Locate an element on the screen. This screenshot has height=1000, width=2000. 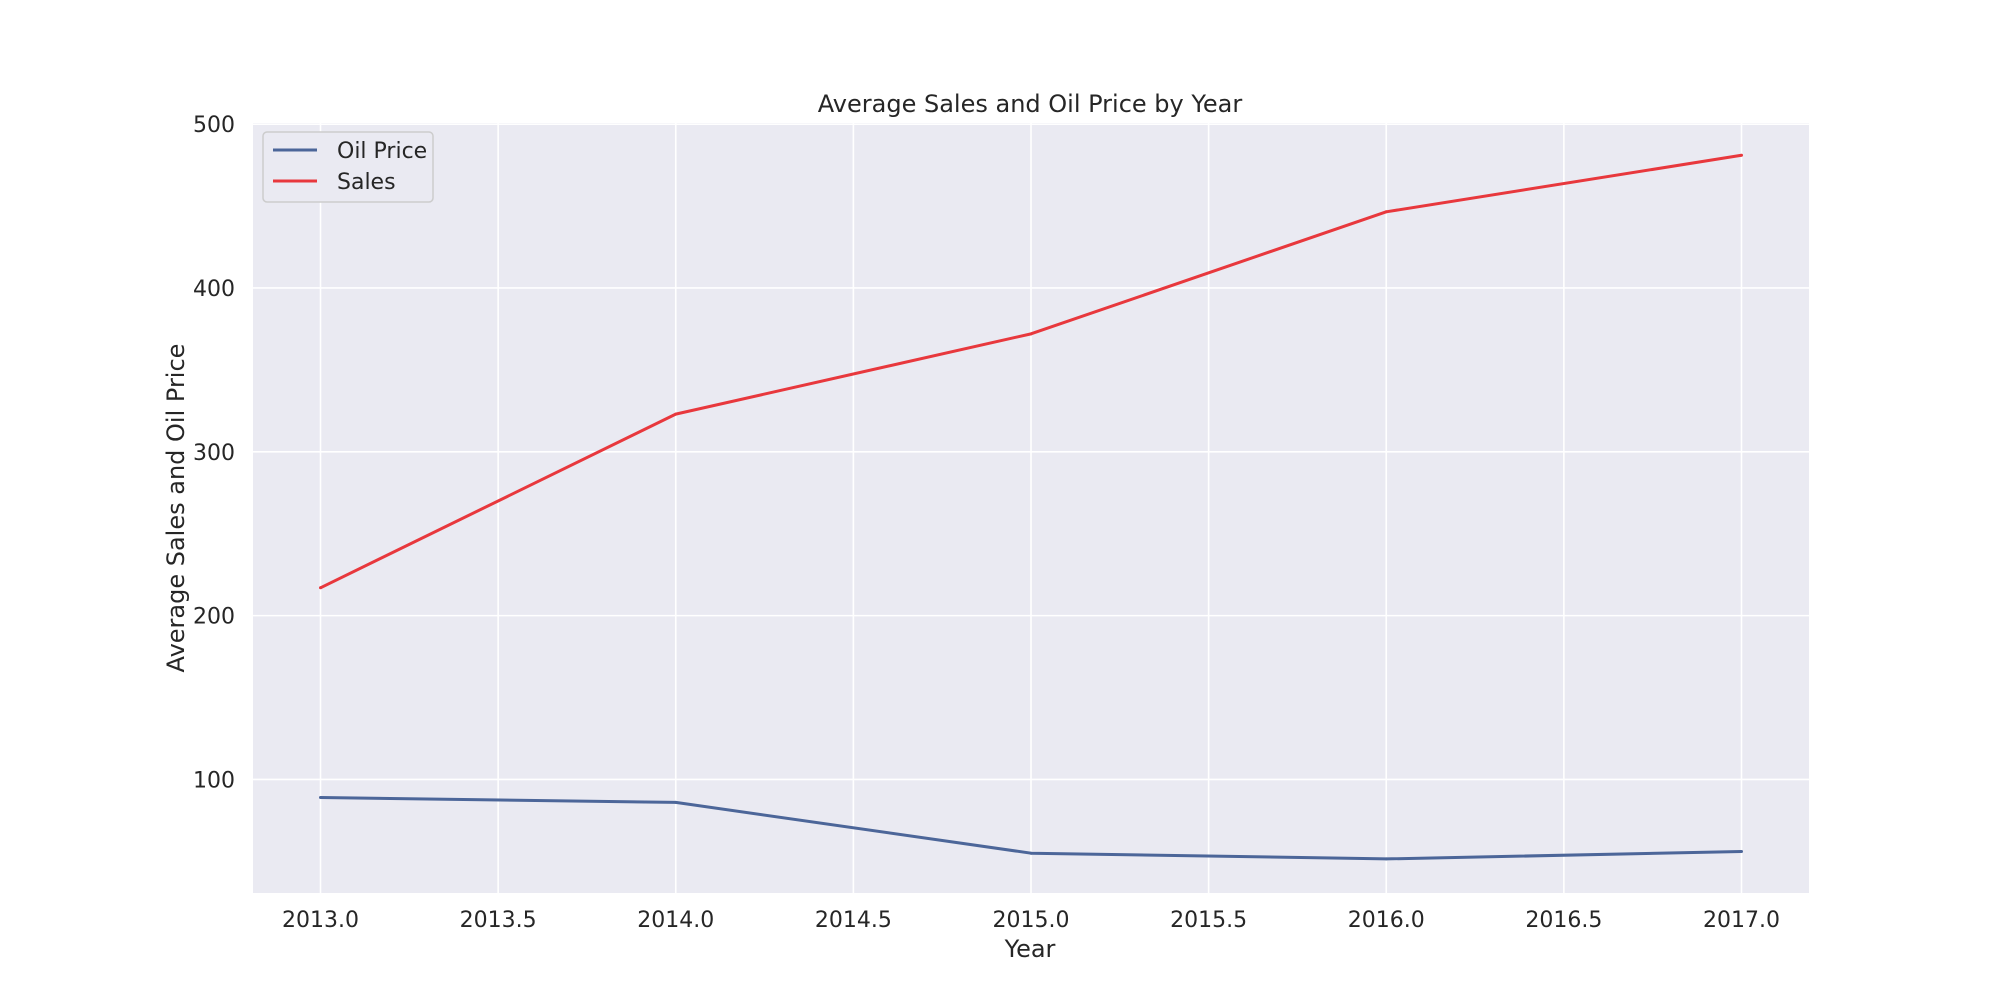
y-tick-label: 300 is located at coordinates (214, 453).